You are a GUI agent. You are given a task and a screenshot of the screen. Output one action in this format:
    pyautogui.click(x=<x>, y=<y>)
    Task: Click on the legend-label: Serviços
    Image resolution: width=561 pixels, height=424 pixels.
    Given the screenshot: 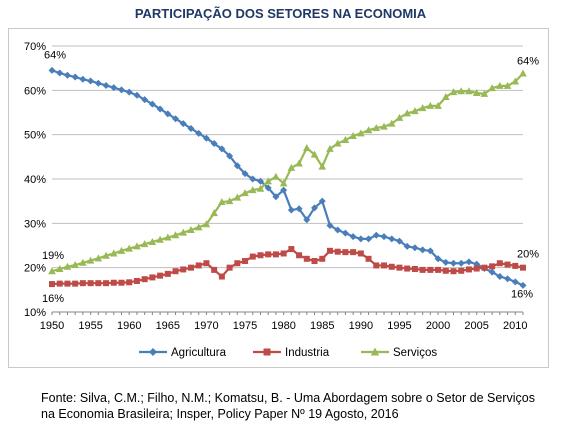 What is the action you would take?
    pyautogui.click(x=415, y=353)
    